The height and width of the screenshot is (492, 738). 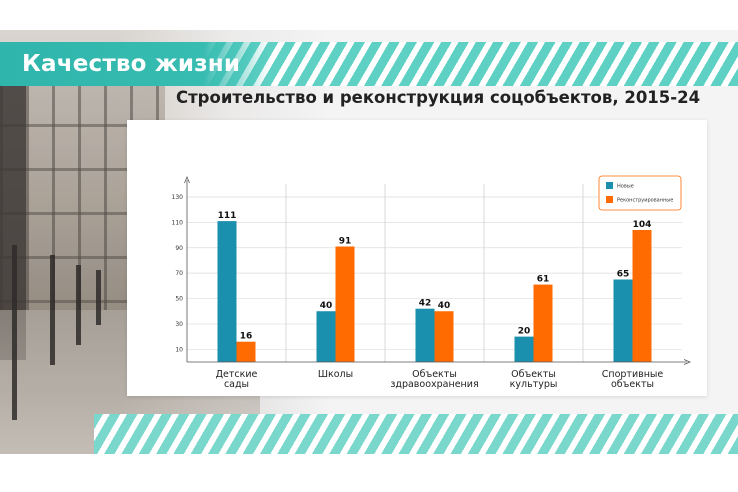 What do you see at coordinates (543, 280) in the screenshot?
I see `data-label: 61` at bounding box center [543, 280].